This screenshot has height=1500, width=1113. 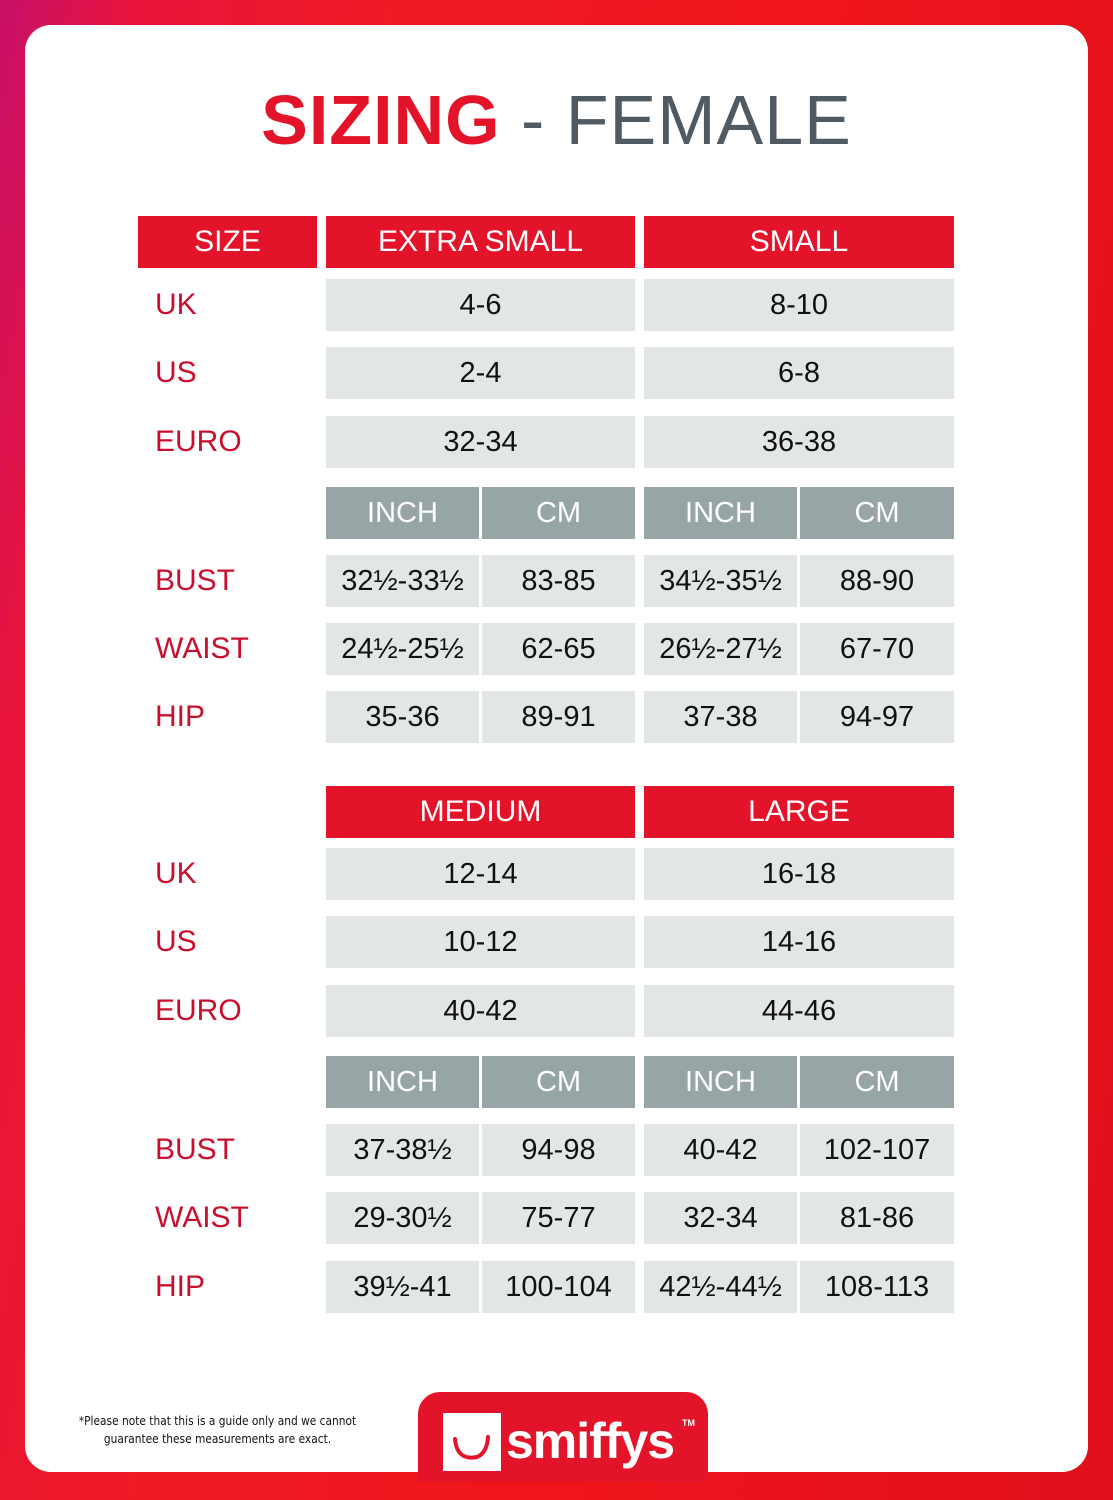 What do you see at coordinates (402, 1287) in the screenshot?
I see `measurement-cell: 39½-41` at bounding box center [402, 1287].